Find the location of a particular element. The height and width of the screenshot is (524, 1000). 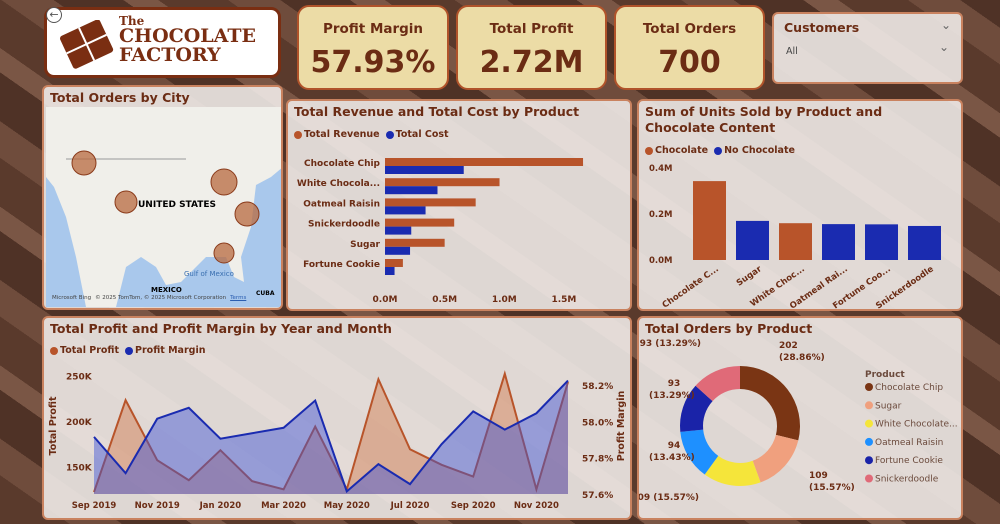

x-tick: Nov 2020 is located at coordinates (536, 506).